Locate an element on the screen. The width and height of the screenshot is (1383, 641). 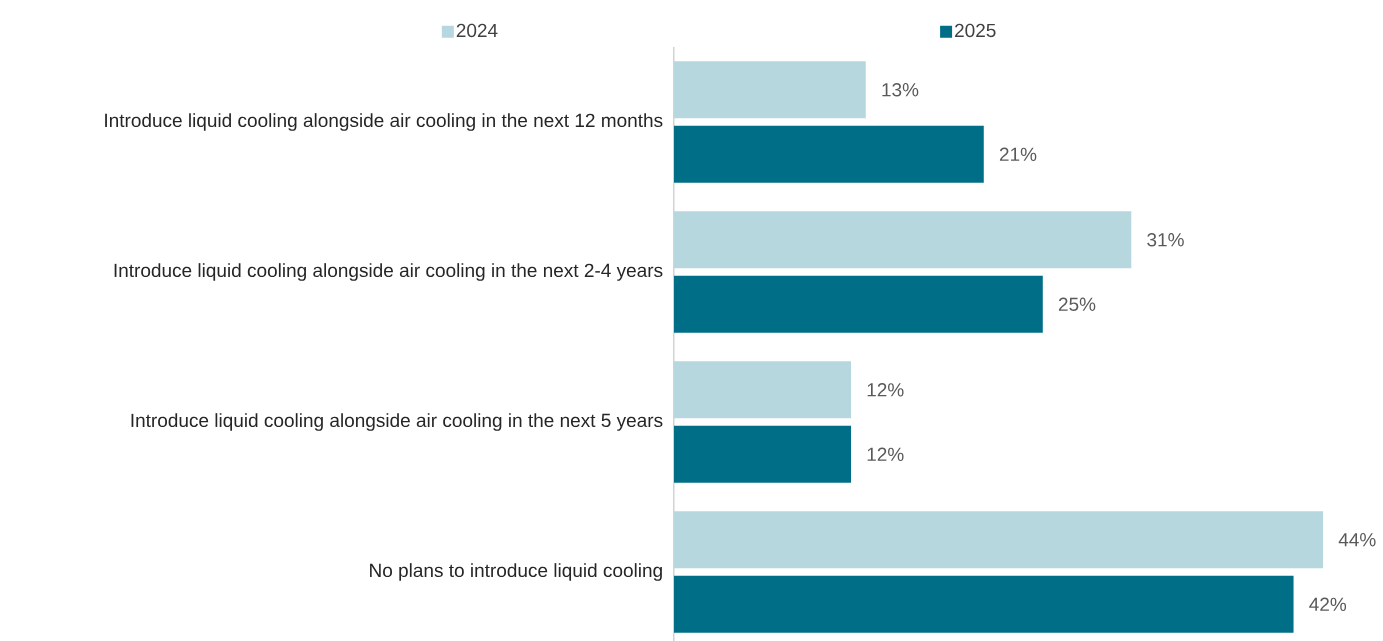
data-label: 21% is located at coordinates (1018, 154).